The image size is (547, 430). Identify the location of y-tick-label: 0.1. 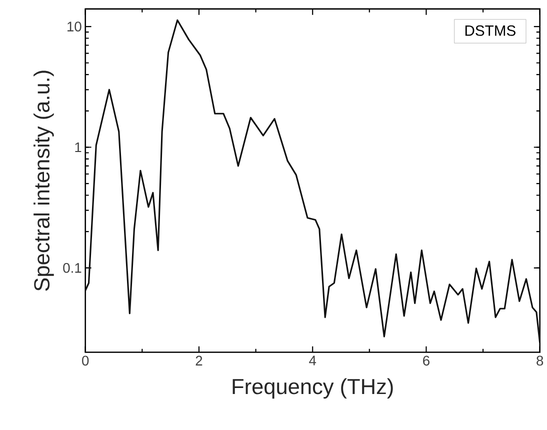
(72, 268).